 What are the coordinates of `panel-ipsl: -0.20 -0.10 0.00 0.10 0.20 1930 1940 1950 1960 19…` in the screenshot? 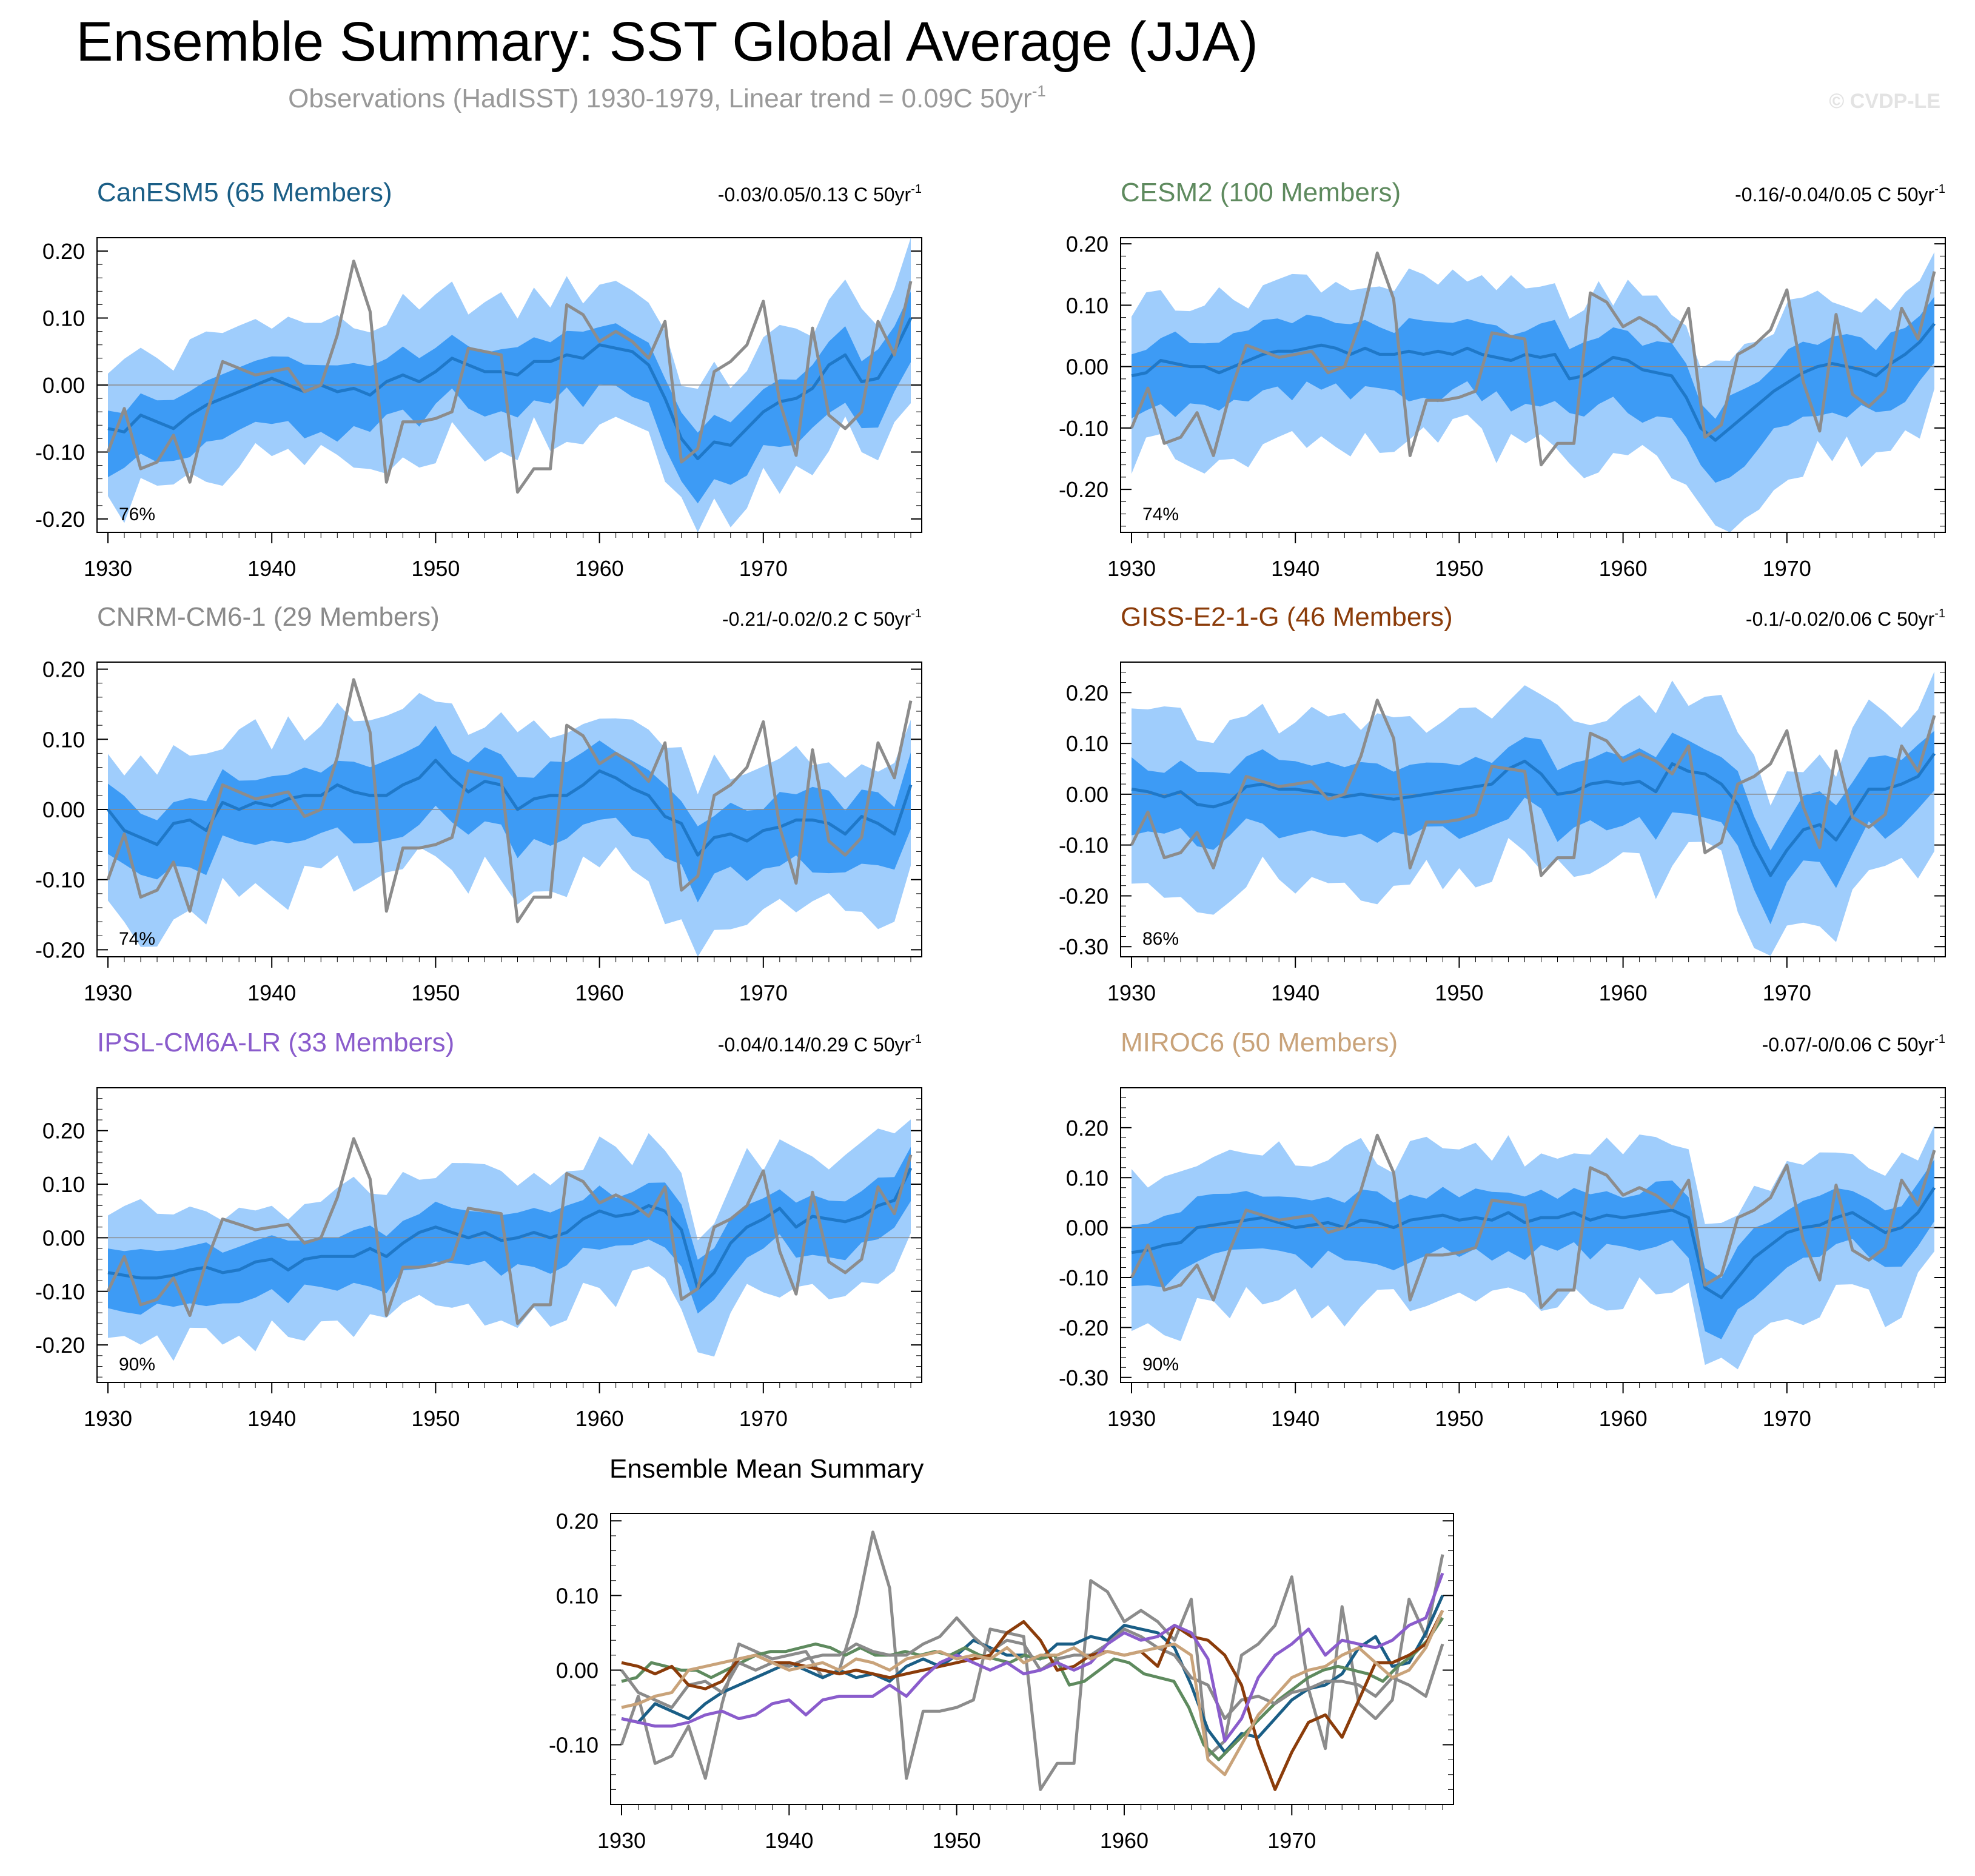 It's located at (479, 1229).